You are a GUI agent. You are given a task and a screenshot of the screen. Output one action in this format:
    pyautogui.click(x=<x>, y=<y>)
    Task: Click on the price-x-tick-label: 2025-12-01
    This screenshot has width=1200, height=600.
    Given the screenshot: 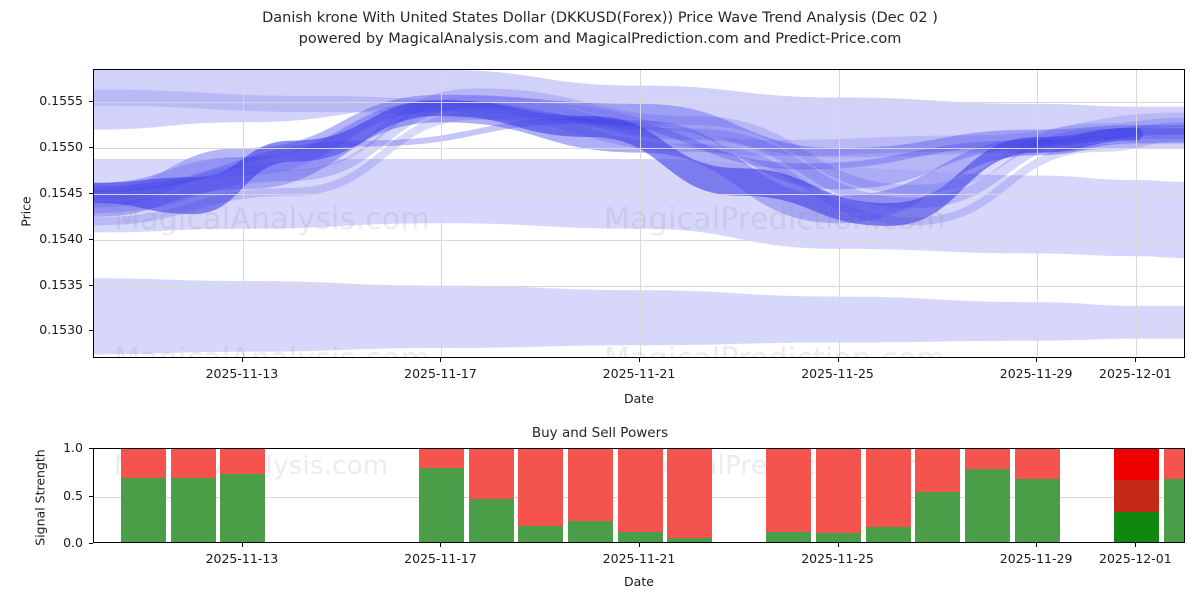 What is the action you would take?
    pyautogui.click(x=1135, y=373)
    